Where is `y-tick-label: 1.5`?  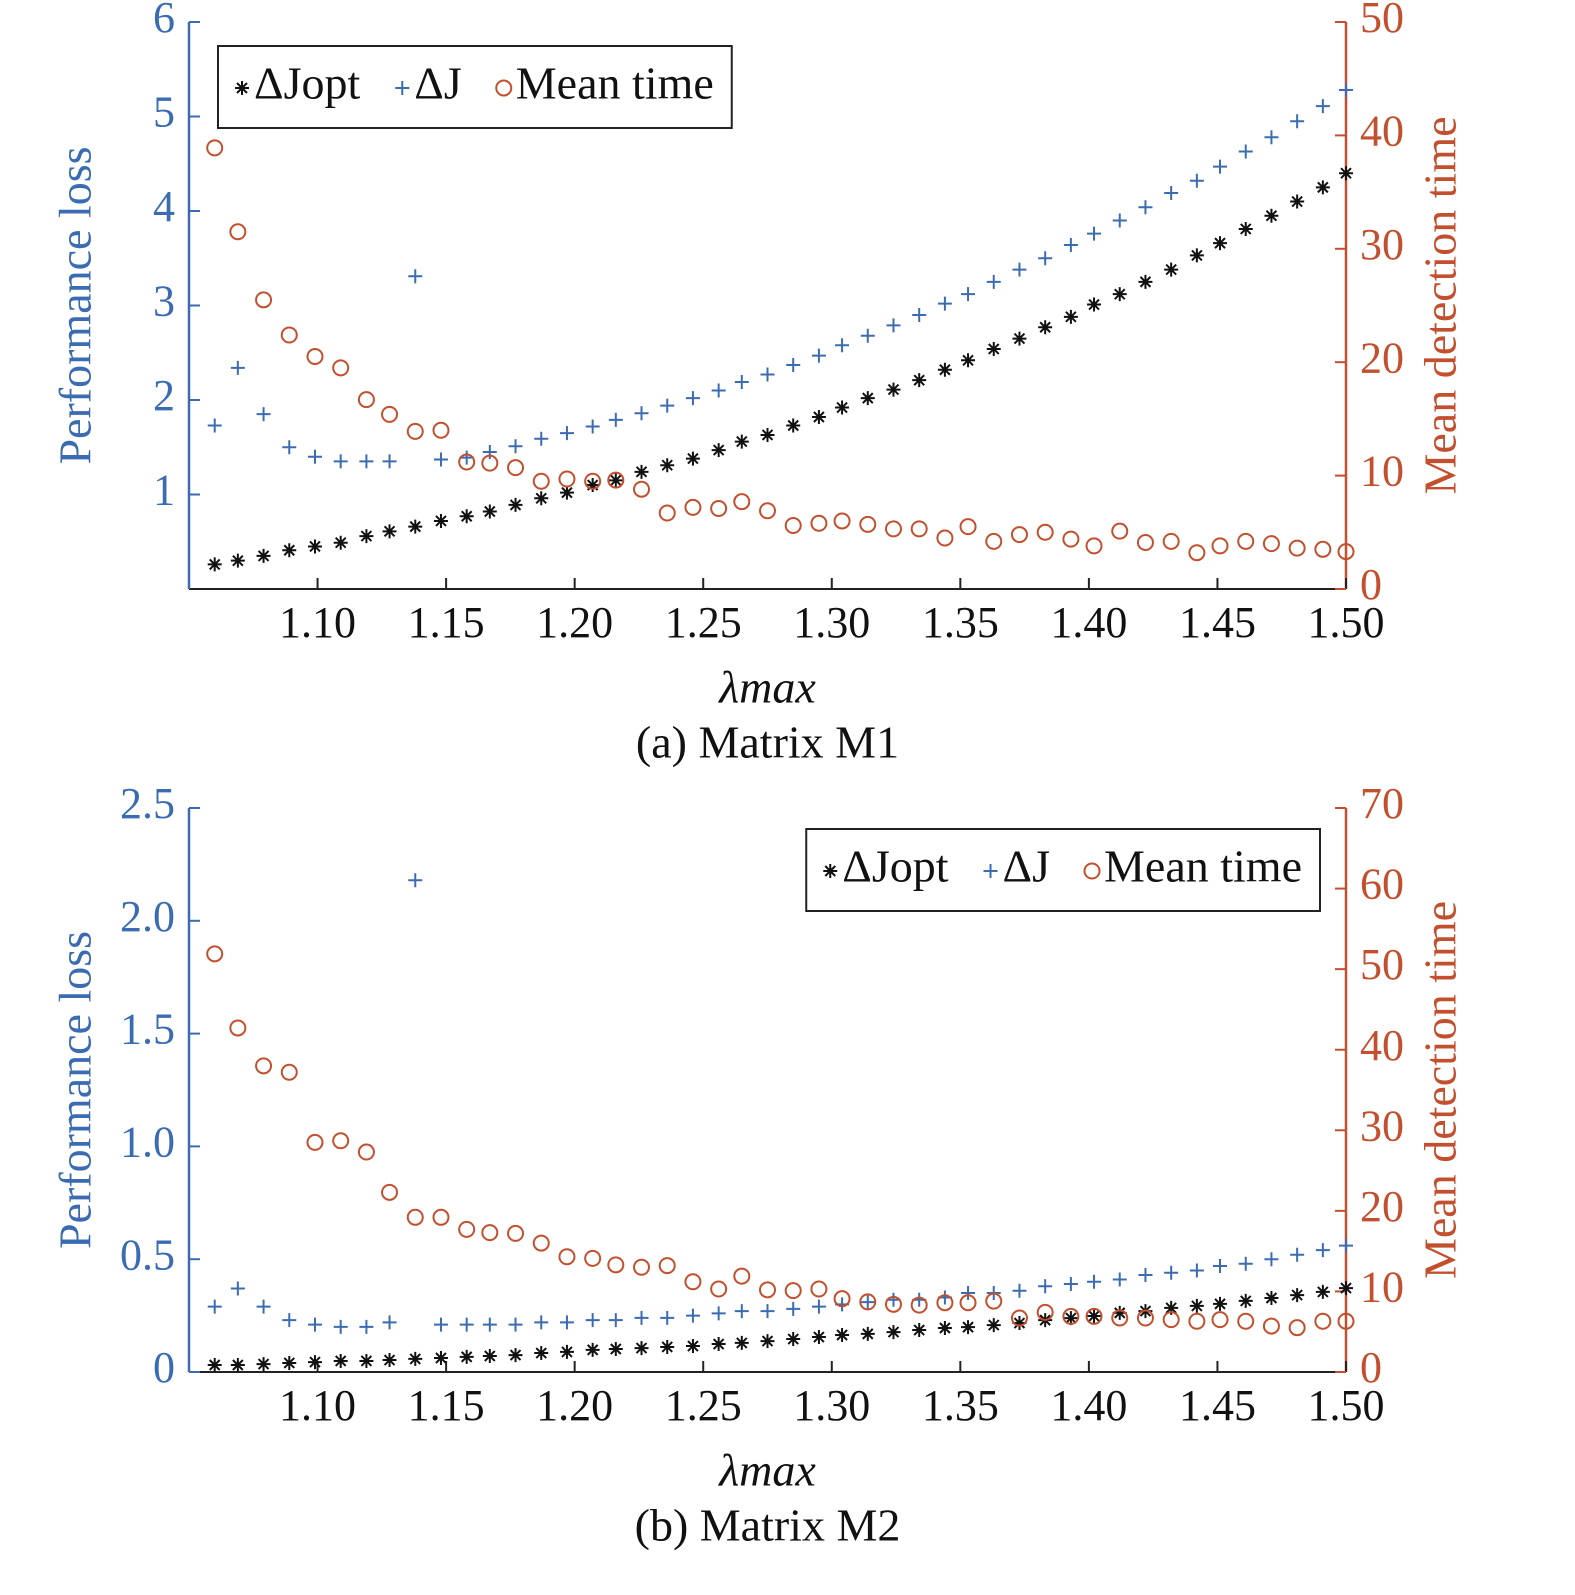 y-tick-label: 1.5 is located at coordinates (147, 1029).